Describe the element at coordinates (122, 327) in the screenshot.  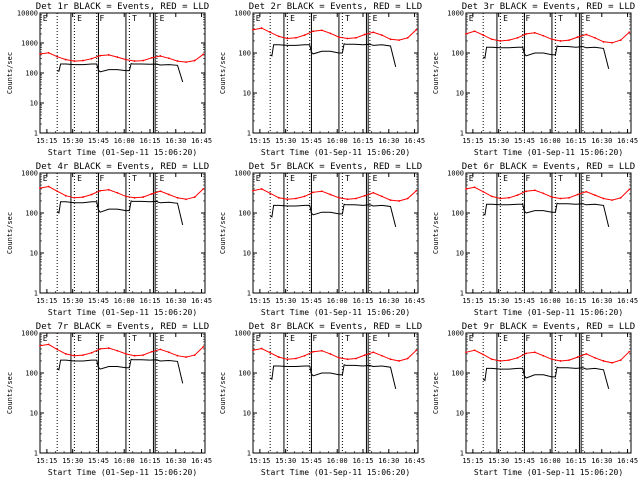
I see `chart-title: Det 7r BLACK = Events, RED = LLD` at that location.